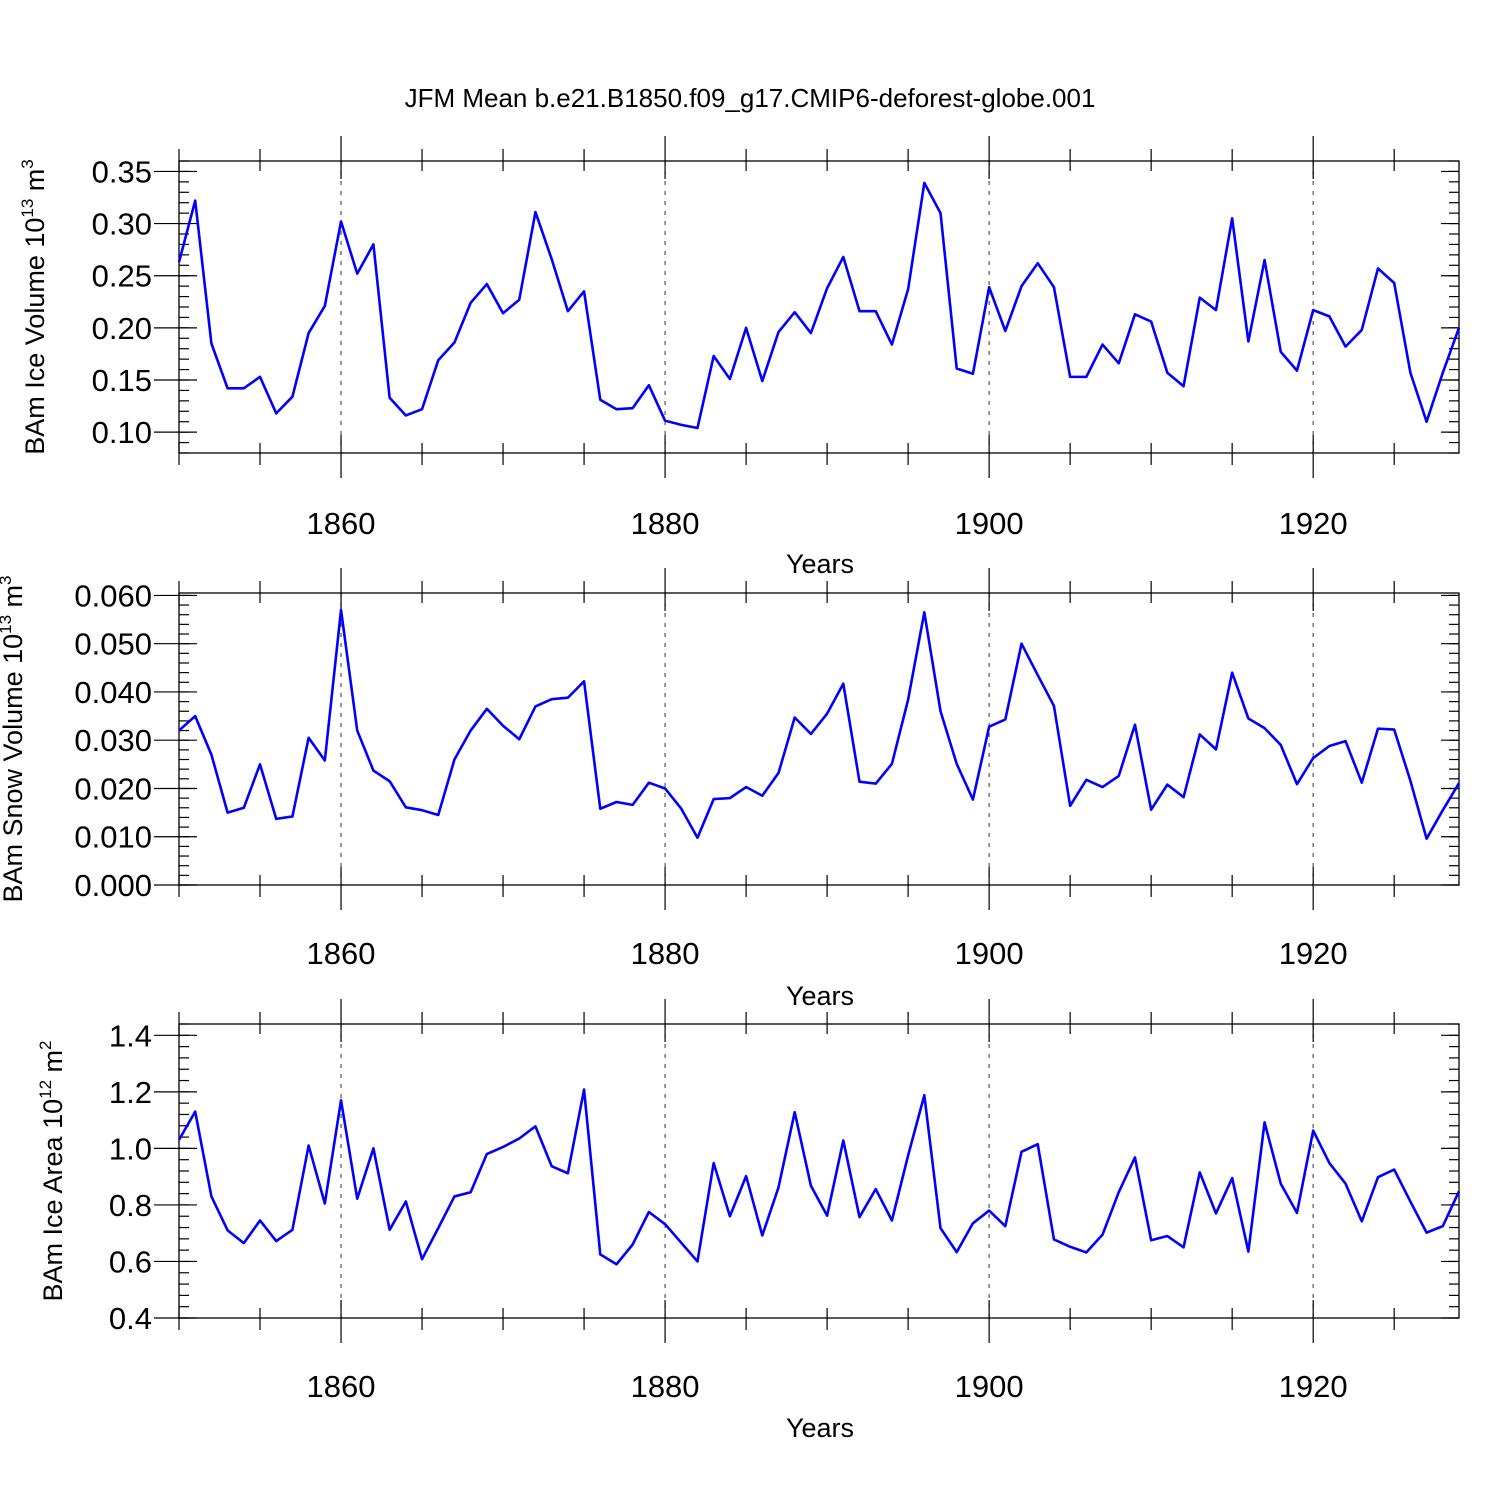  Describe the element at coordinates (122, 171) in the screenshot. I see `y-tick-label: 0.35` at that location.